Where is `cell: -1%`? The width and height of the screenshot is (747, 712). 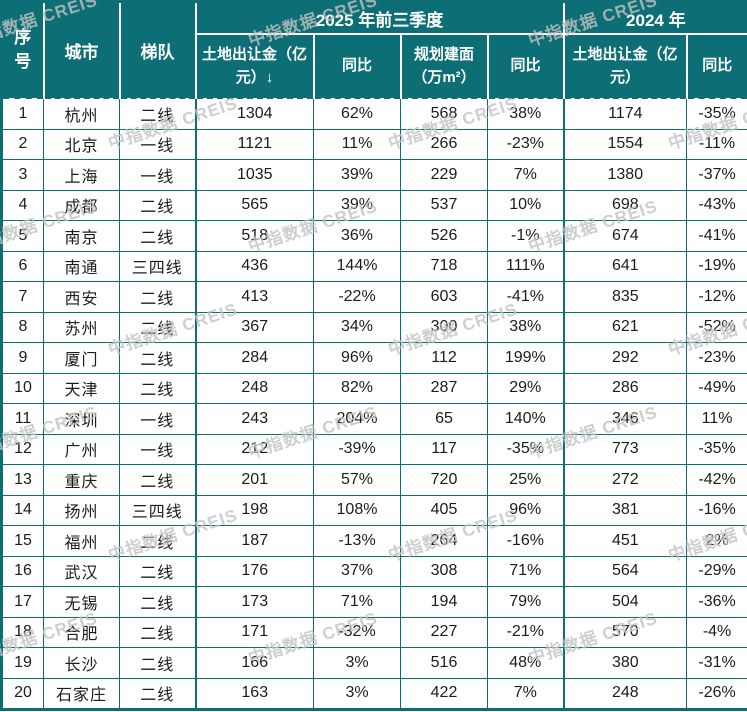
cell: -1% is located at coordinates (525, 236).